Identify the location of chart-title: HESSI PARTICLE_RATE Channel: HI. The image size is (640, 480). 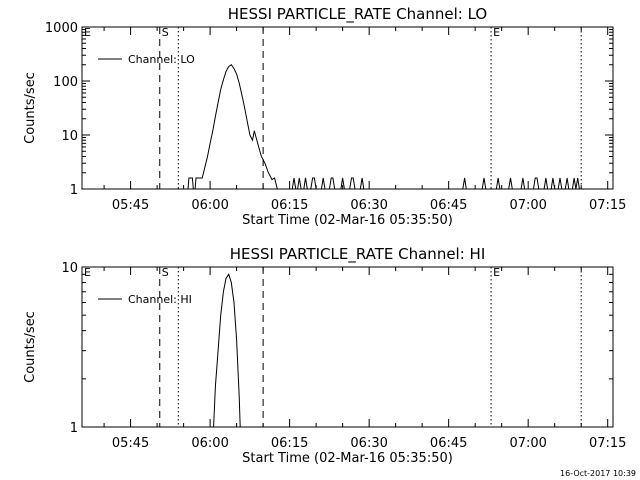
(358, 254).